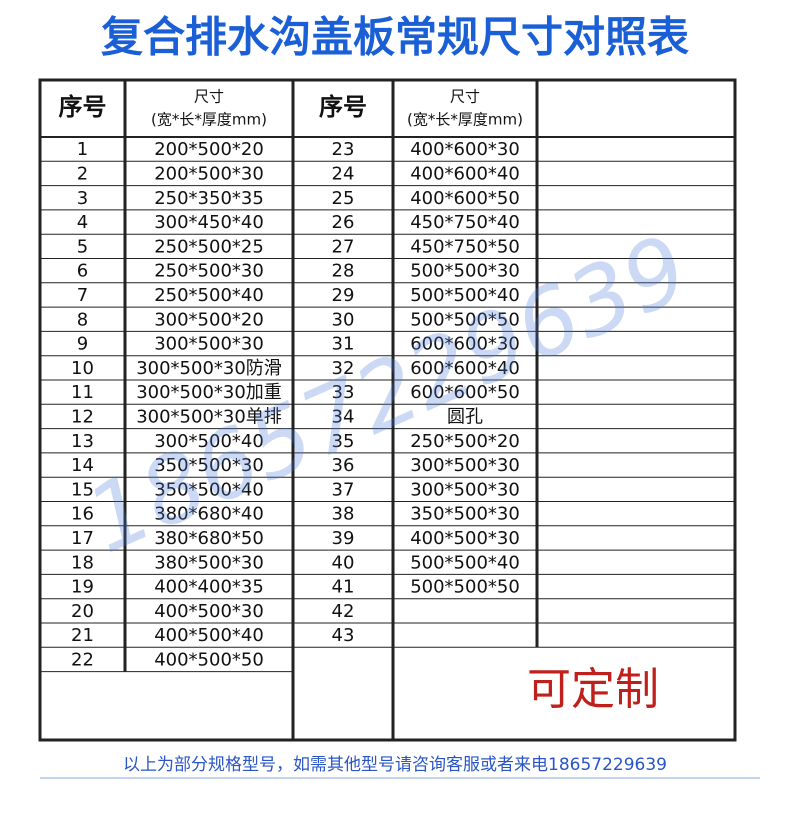 This screenshot has width=790, height=814. Describe the element at coordinates (343, 295) in the screenshot. I see `row-number: 29` at that location.